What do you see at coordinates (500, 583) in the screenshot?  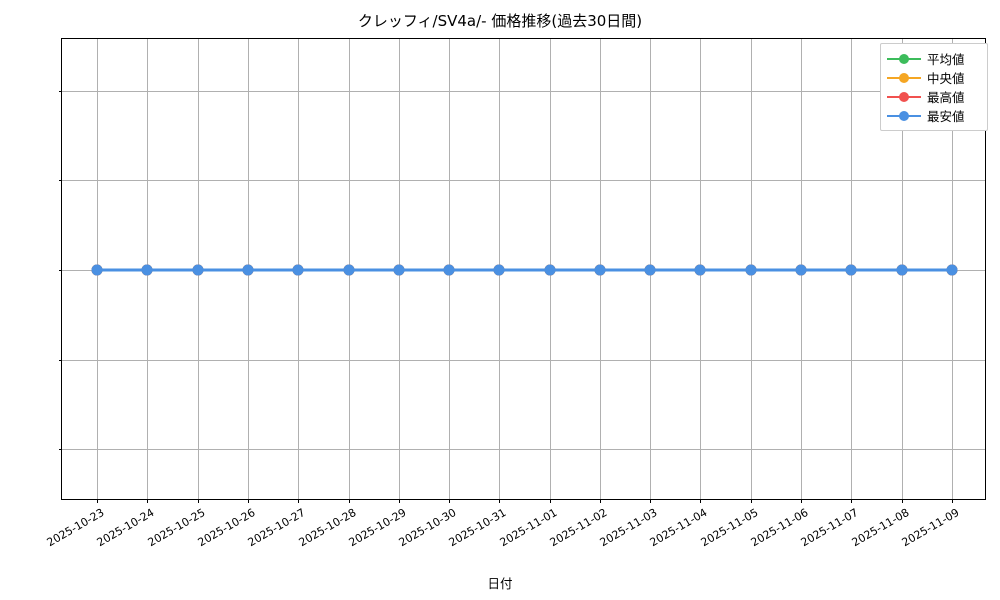 I see `x-axis-label: 日付` at bounding box center [500, 583].